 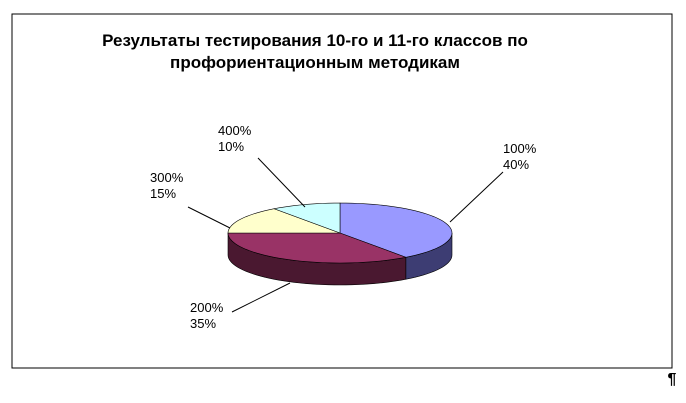 I want to click on value-label: 40%, so click(x=516, y=164).